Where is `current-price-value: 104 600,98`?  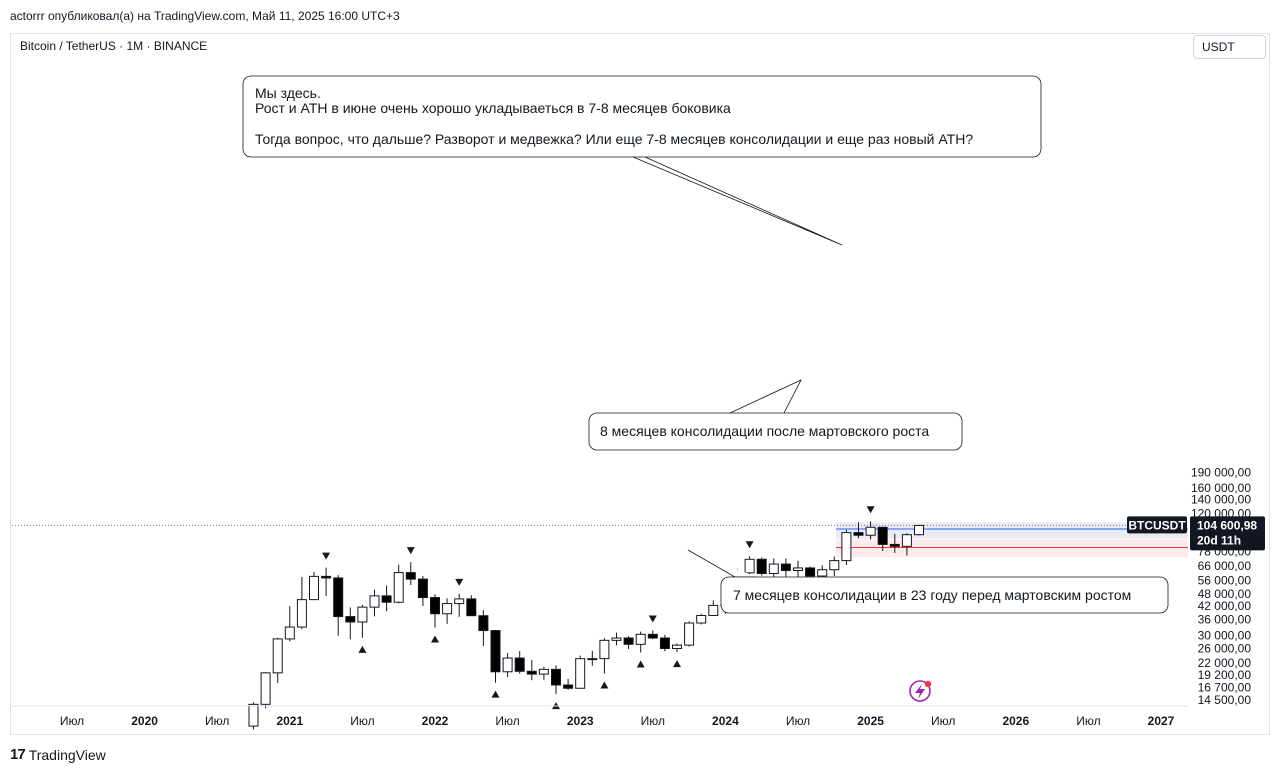 current-price-value: 104 600,98 is located at coordinates (1227, 525).